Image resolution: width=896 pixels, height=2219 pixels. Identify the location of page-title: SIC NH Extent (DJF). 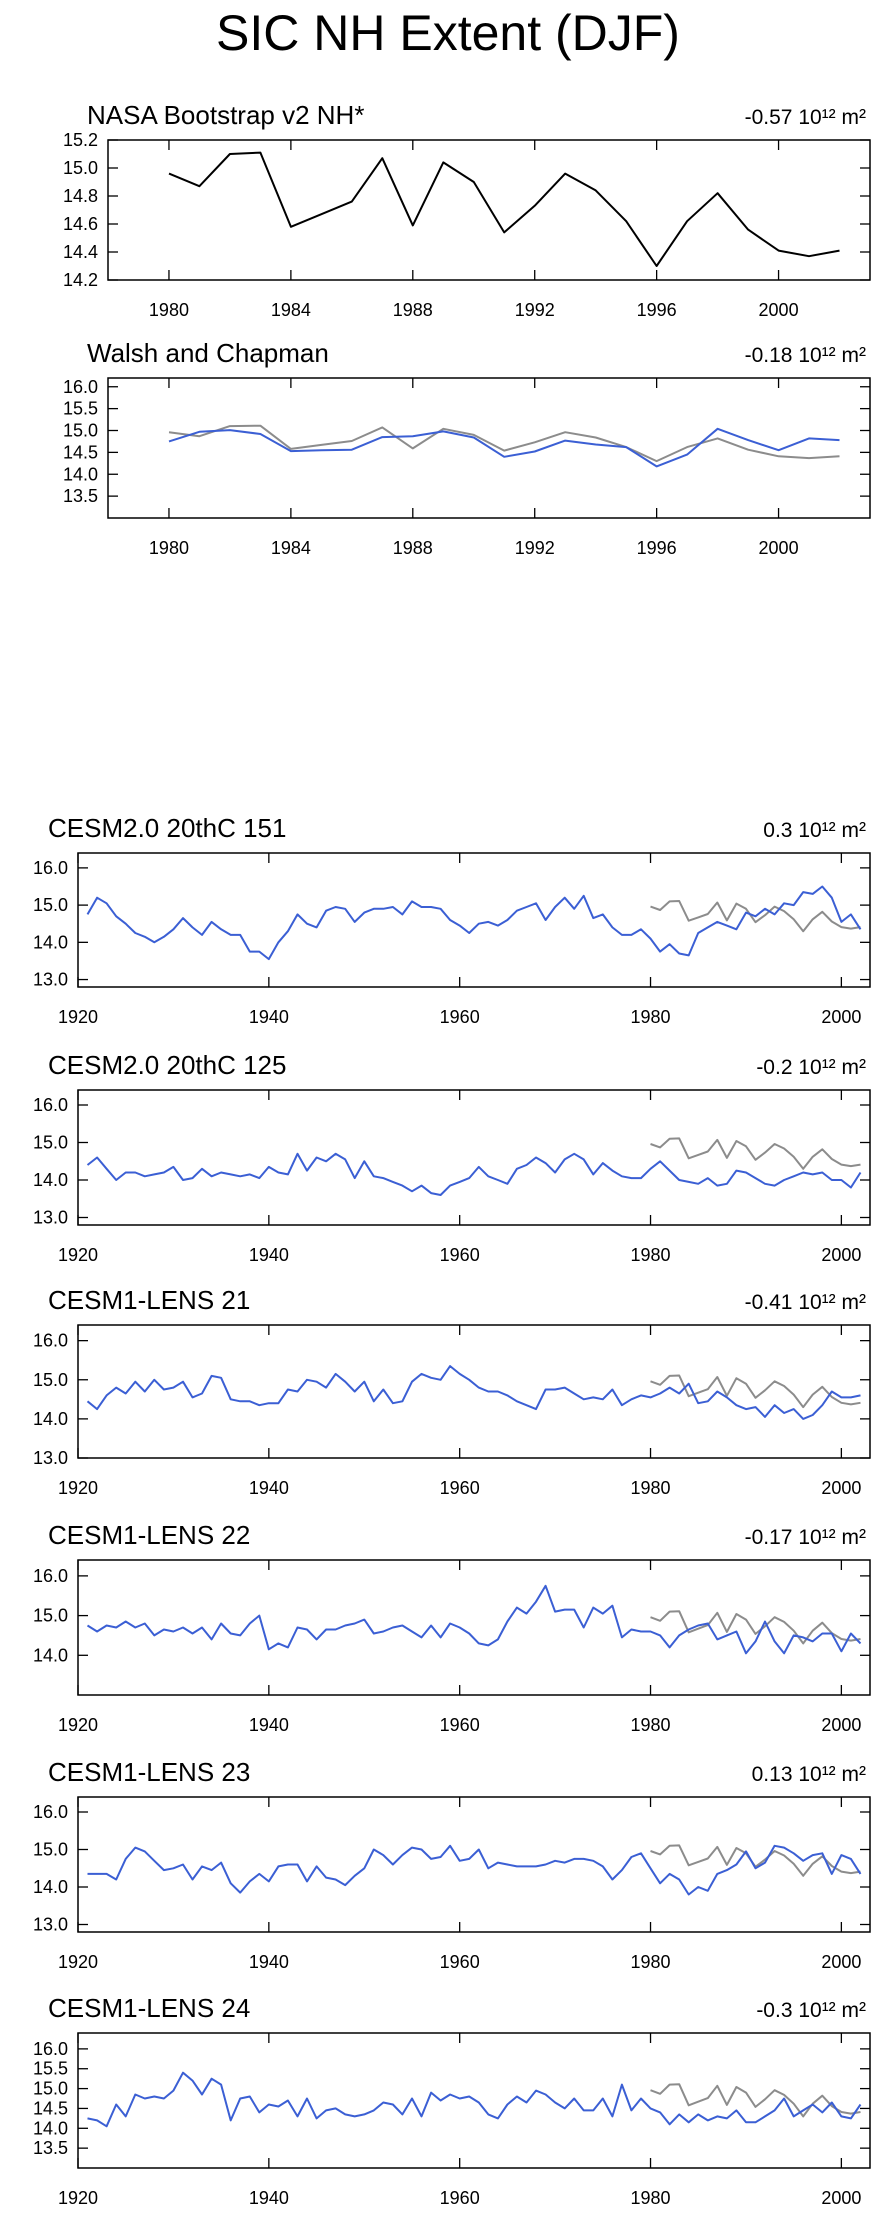
(448, 33).